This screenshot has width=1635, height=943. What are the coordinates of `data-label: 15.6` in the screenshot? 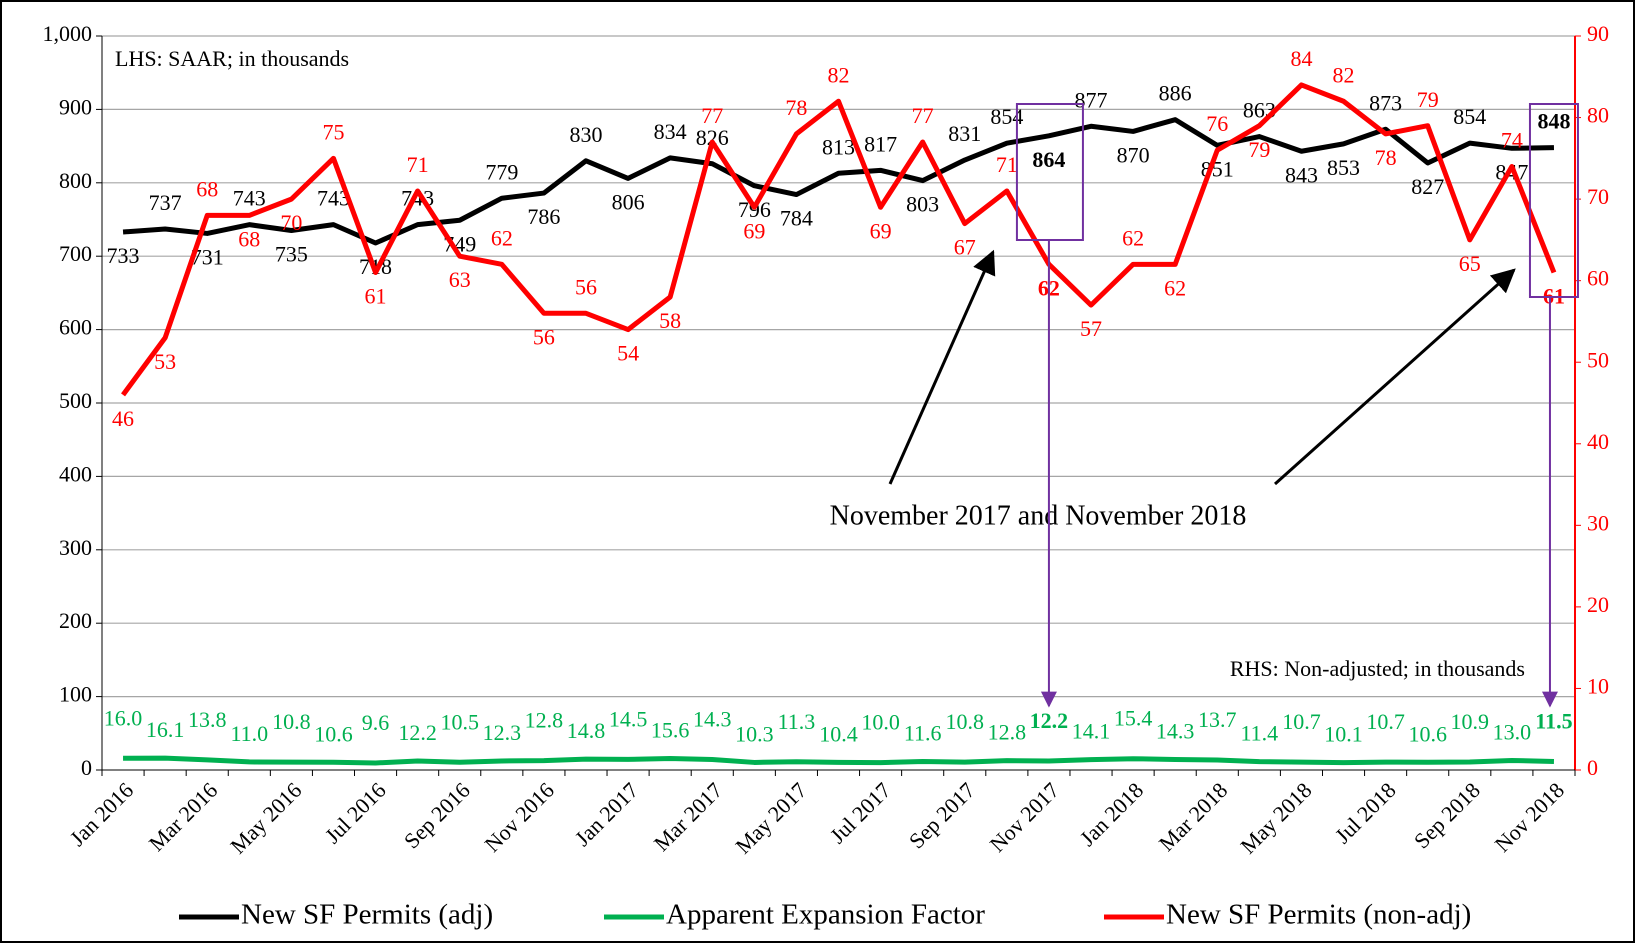 It's located at (670, 730).